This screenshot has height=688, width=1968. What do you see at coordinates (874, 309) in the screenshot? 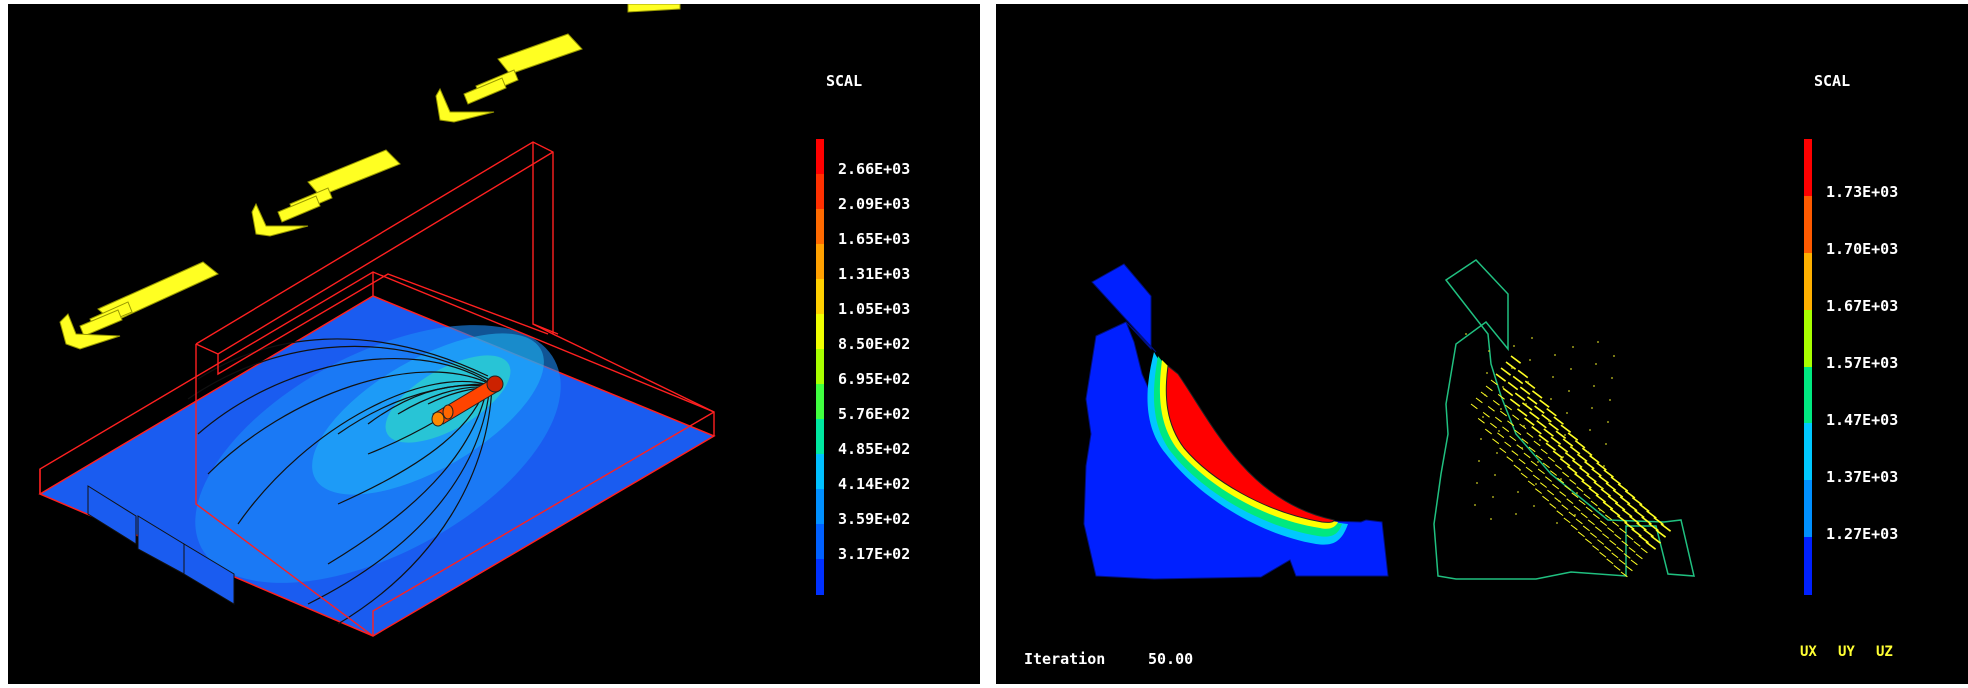
I see `legend-tick-label: 1.05E+03` at bounding box center [874, 309].